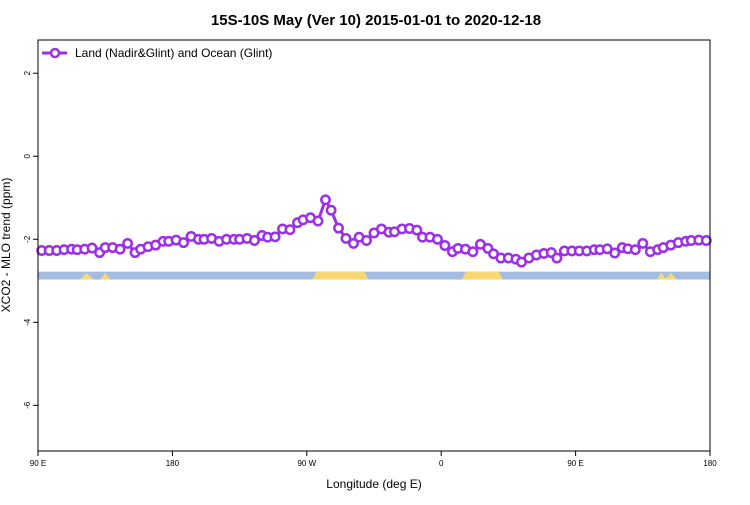 The width and height of the screenshot is (750, 505). What do you see at coordinates (441, 463) in the screenshot?
I see `x-tick-label: 0` at bounding box center [441, 463].